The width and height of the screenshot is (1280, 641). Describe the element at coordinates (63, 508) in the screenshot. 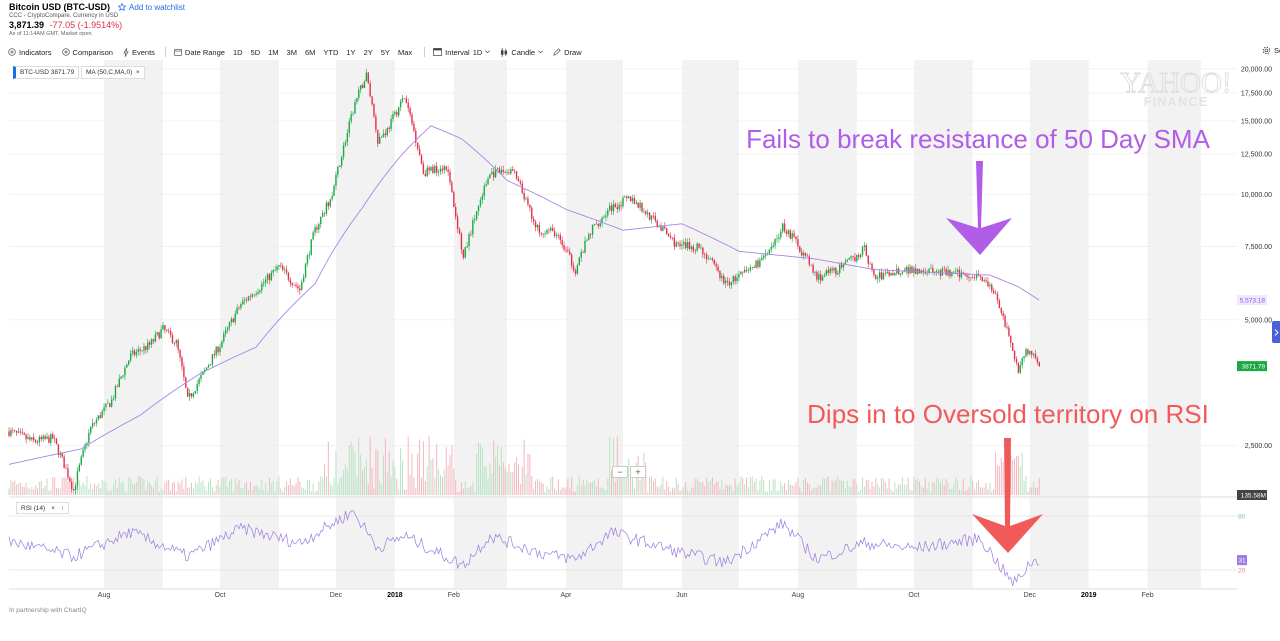

I see `arrow-up-icon: ↑` at that location.